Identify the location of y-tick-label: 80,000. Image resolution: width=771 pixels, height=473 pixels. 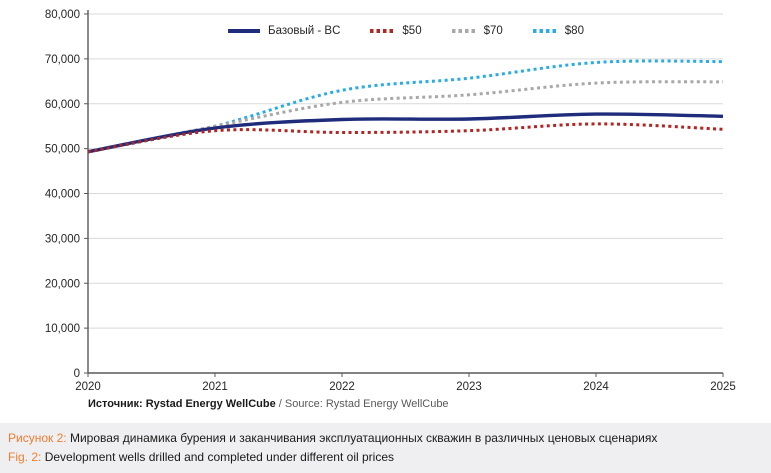
(62, 15).